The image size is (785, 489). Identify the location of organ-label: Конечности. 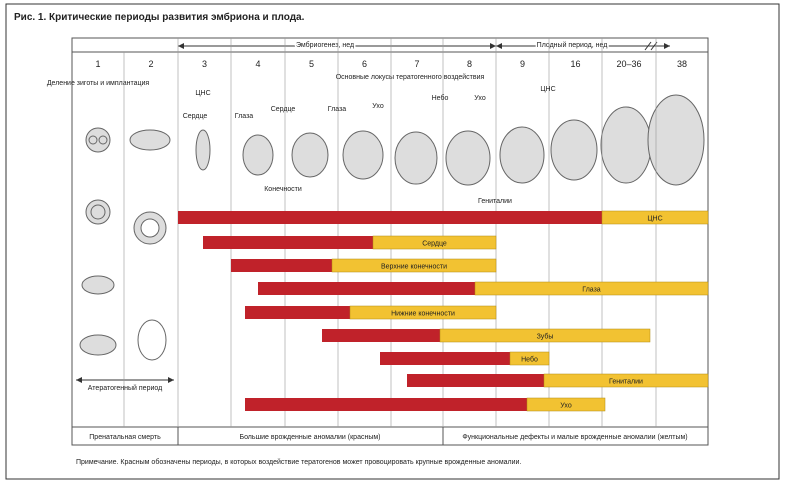
(283, 189).